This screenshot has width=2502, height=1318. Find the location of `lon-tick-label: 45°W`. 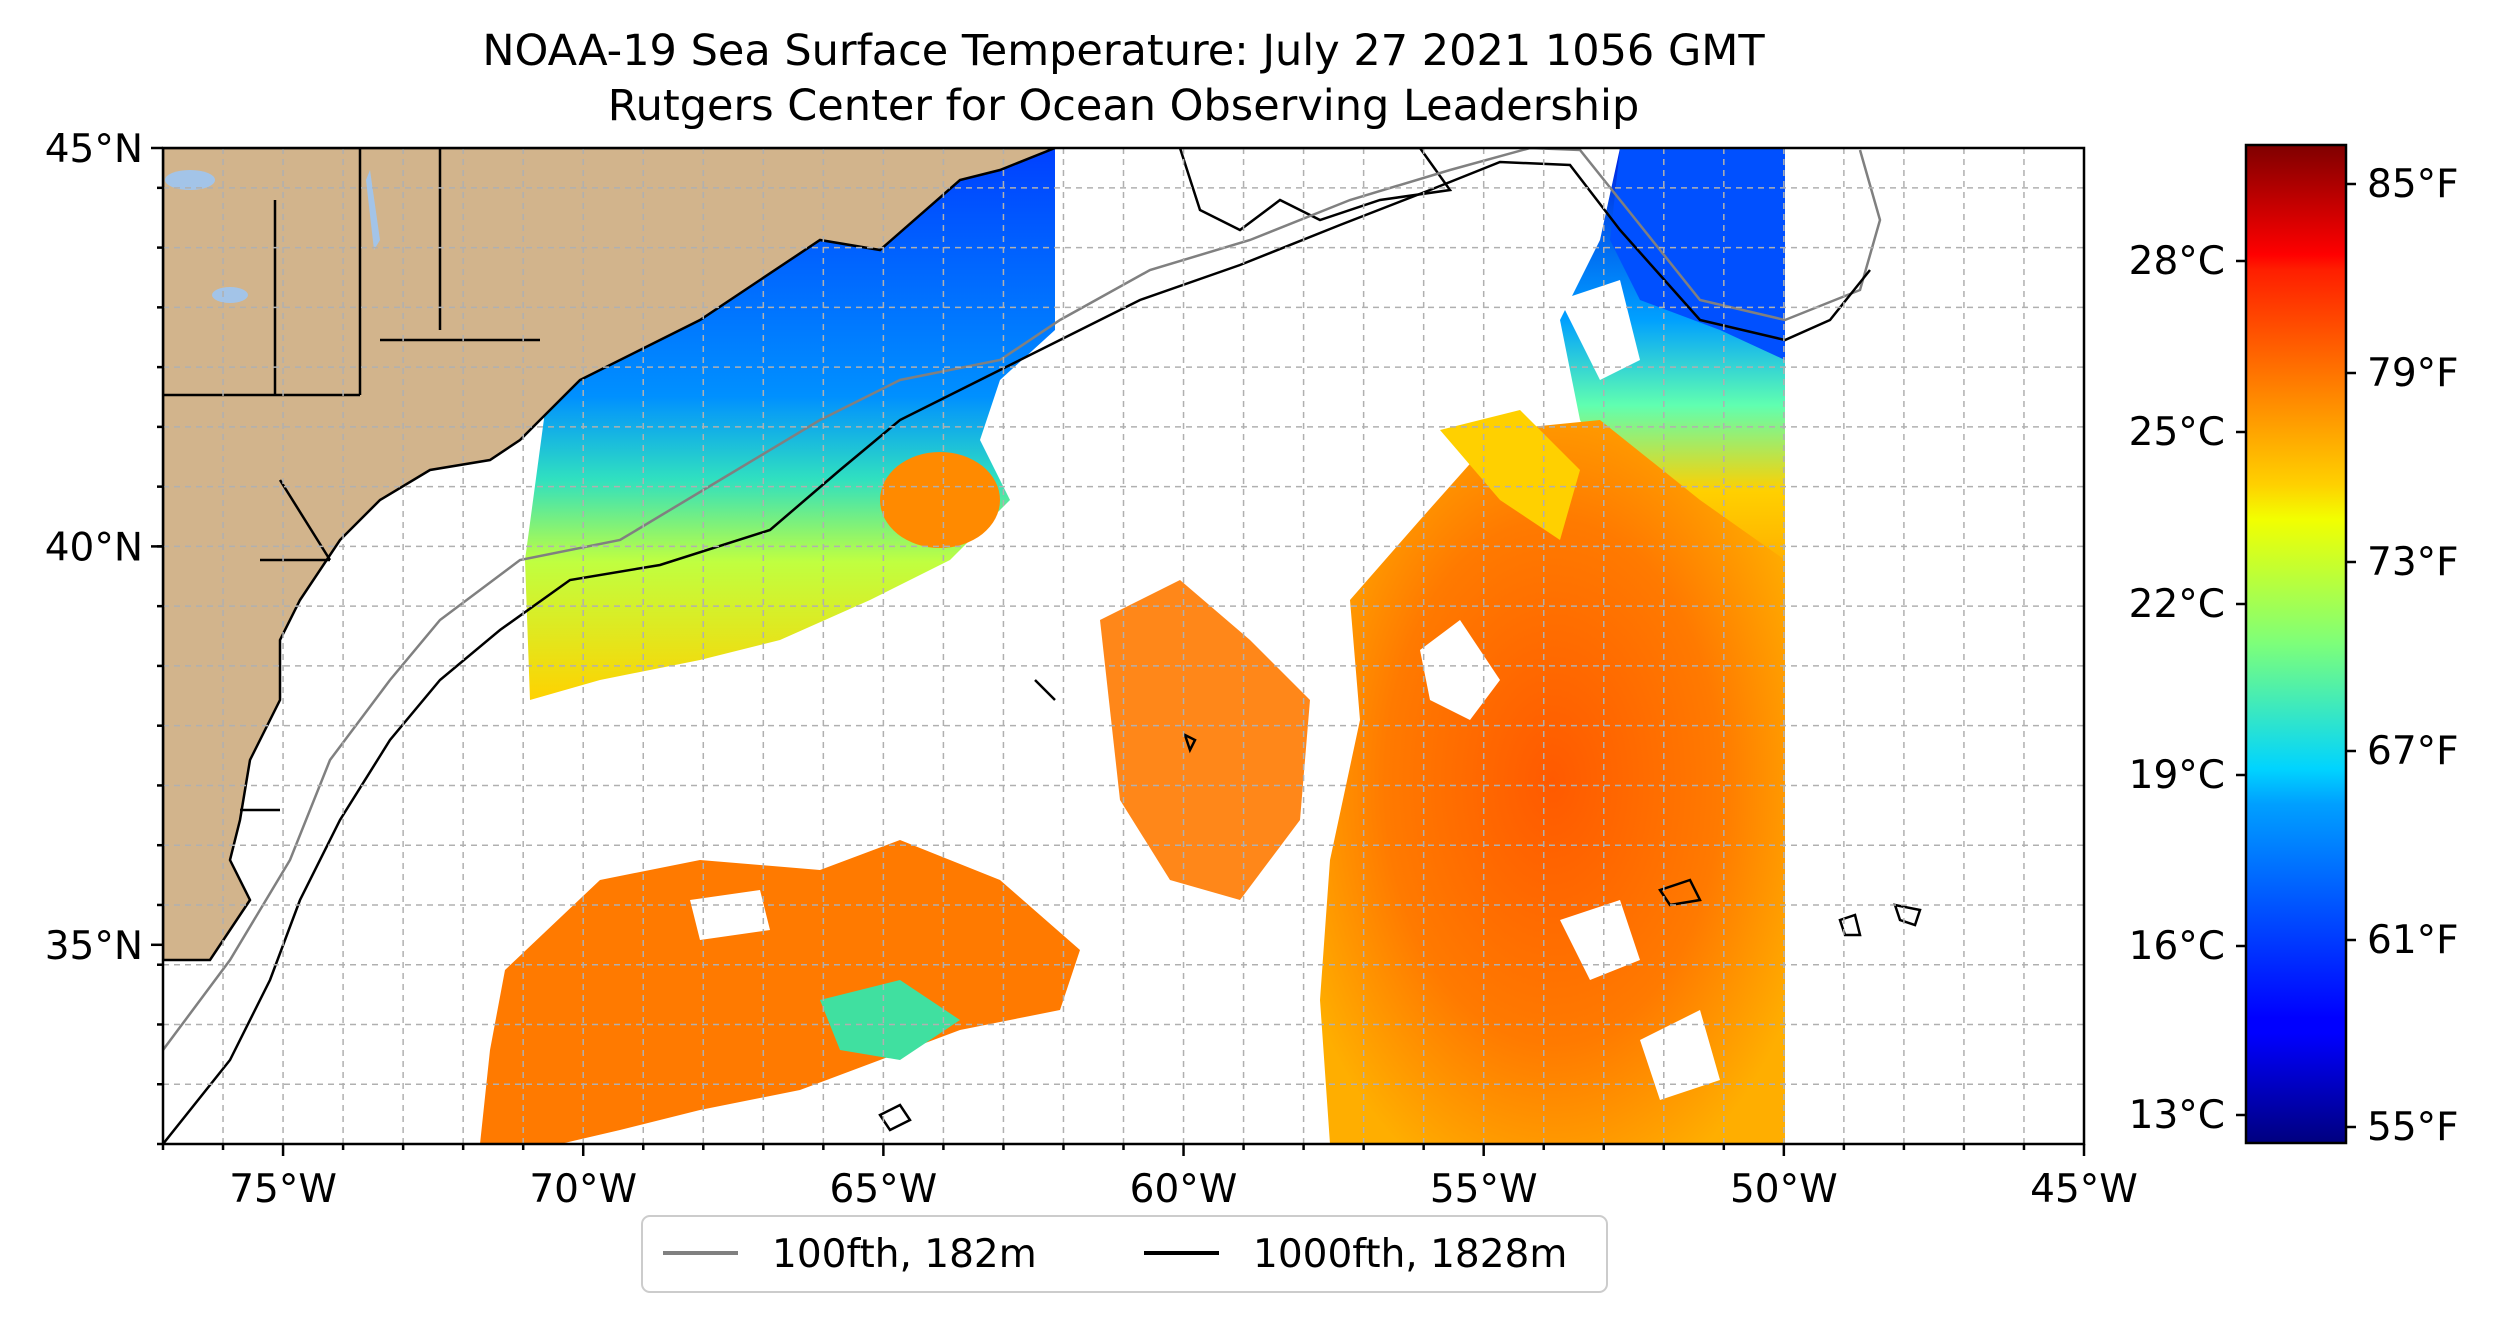

lon-tick-label: 45°W is located at coordinates (2084, 1189).